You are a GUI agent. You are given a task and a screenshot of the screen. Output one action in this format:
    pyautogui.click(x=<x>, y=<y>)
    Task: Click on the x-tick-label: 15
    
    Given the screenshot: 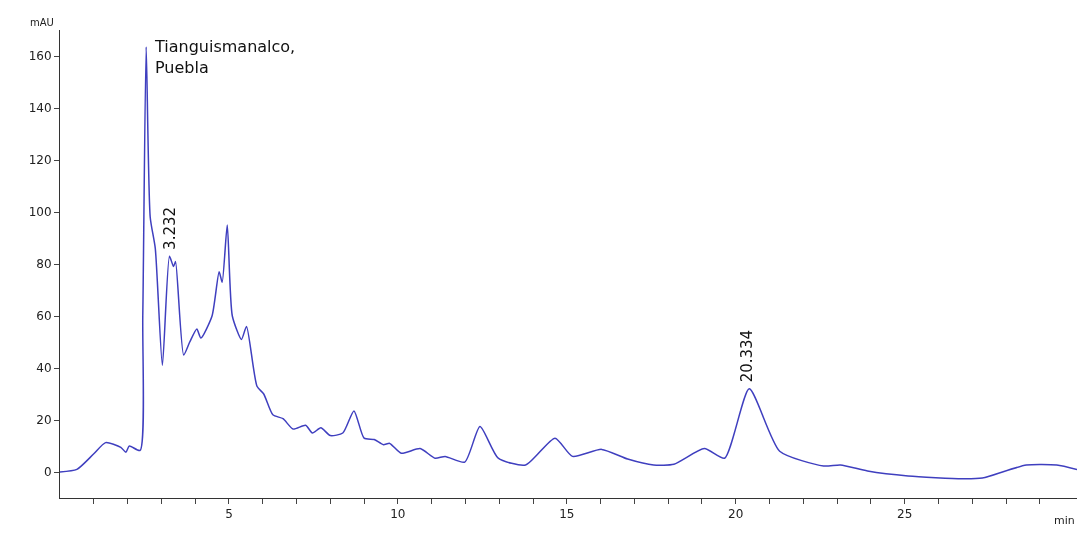 What is the action you would take?
    pyautogui.click(x=567, y=514)
    